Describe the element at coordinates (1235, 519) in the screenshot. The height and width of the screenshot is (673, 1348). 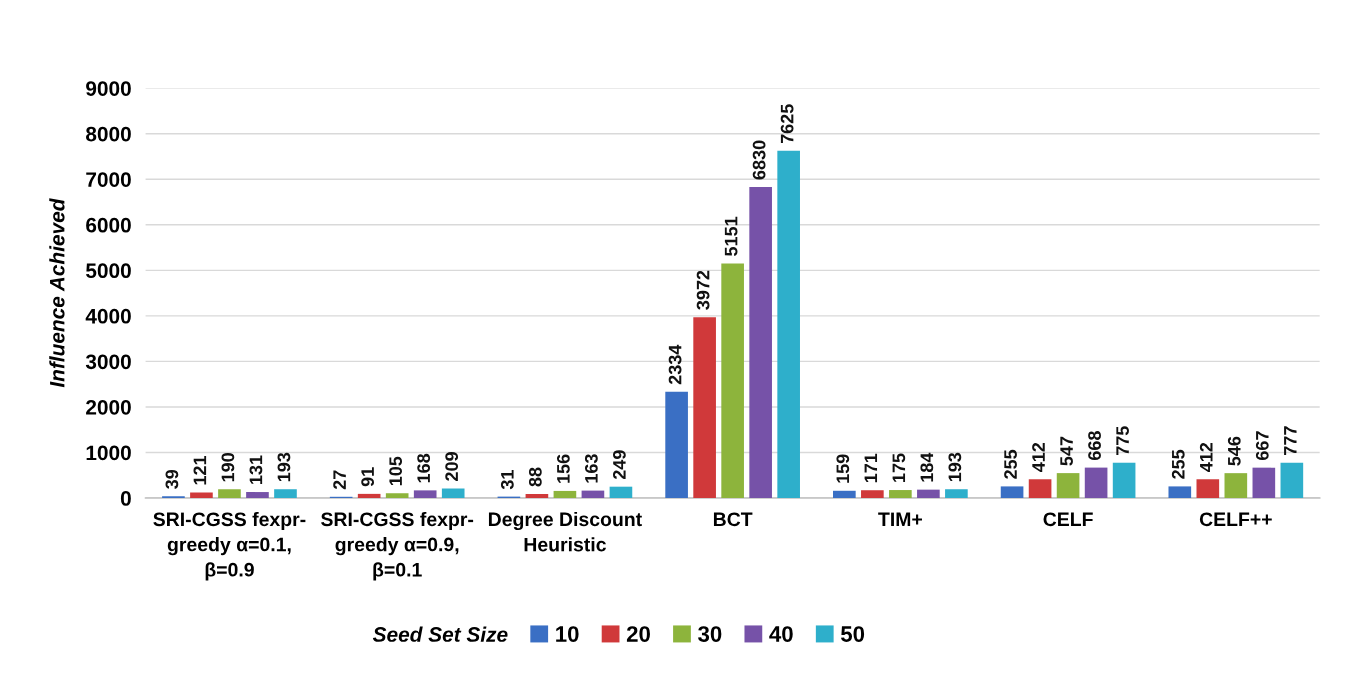
I see `x-tick-label: CELF++` at that location.